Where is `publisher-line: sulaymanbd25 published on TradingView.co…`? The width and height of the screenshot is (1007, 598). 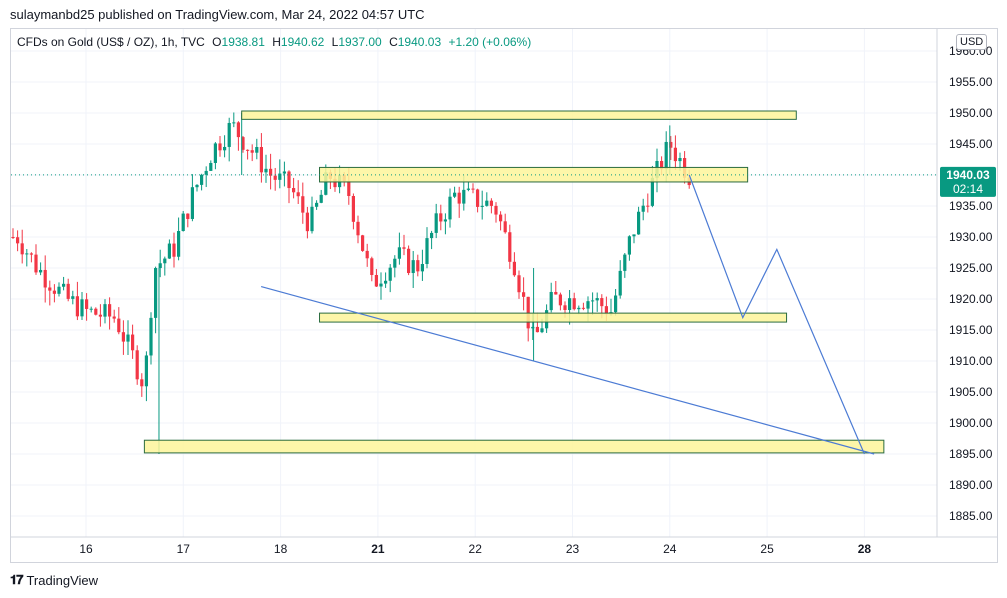
publisher-line: sulaymanbd25 published on TradingView.co… is located at coordinates (217, 14).